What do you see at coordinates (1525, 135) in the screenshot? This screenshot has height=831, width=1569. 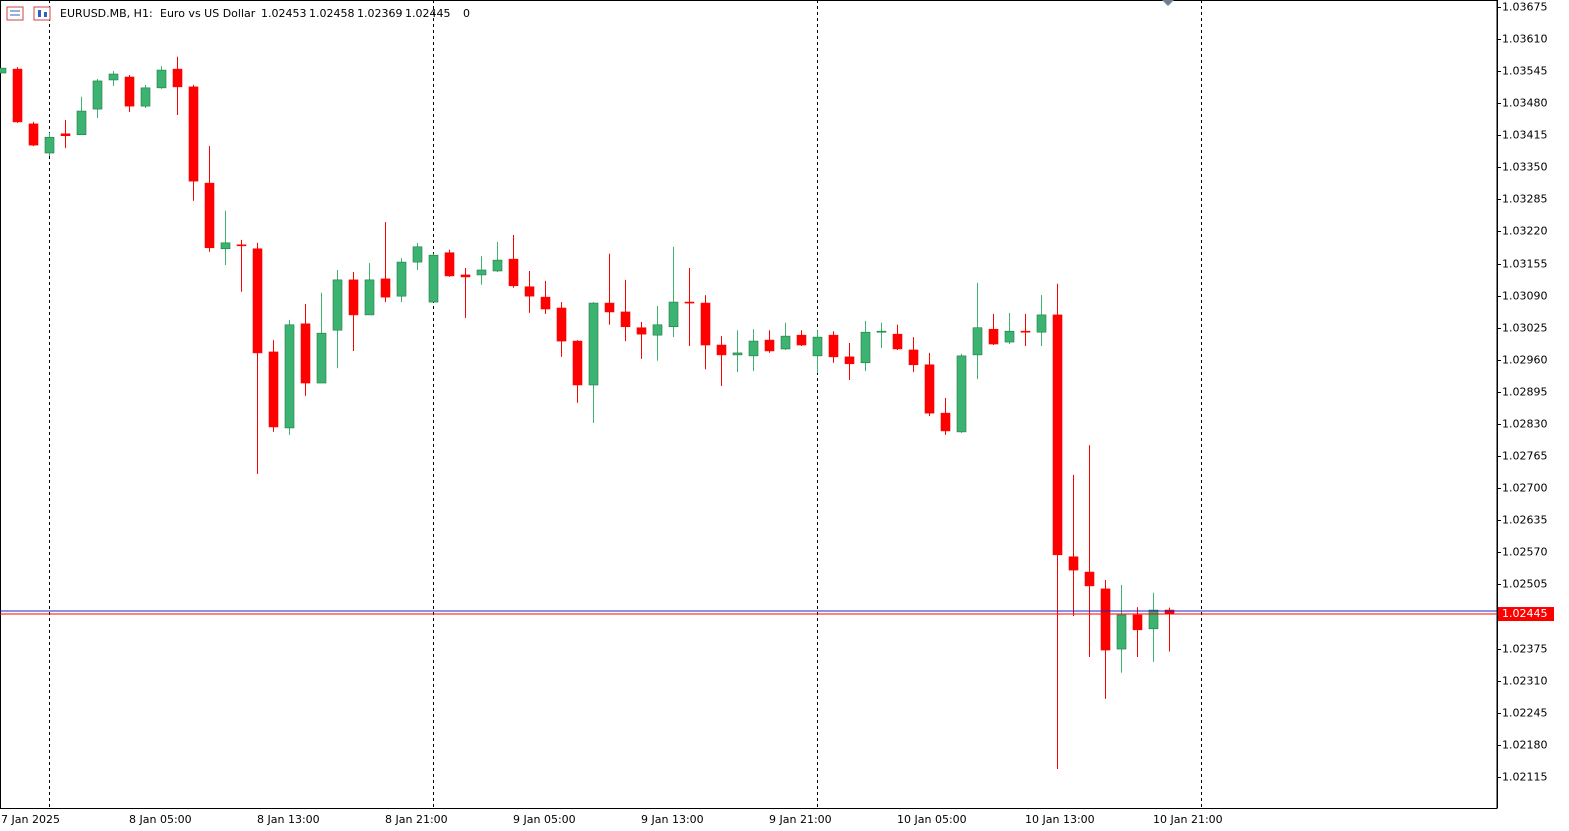 I see `y-tick-label: 1.03415` at bounding box center [1525, 135].